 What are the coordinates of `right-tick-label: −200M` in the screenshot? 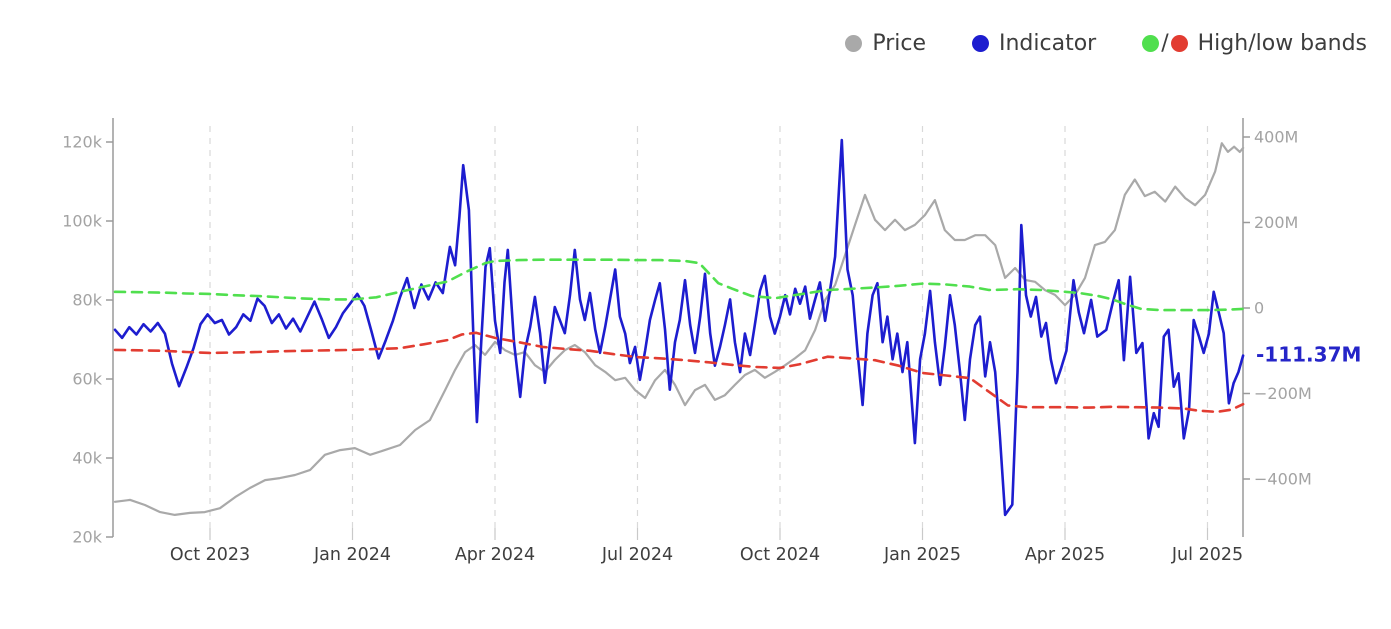 It's located at (1283, 393).